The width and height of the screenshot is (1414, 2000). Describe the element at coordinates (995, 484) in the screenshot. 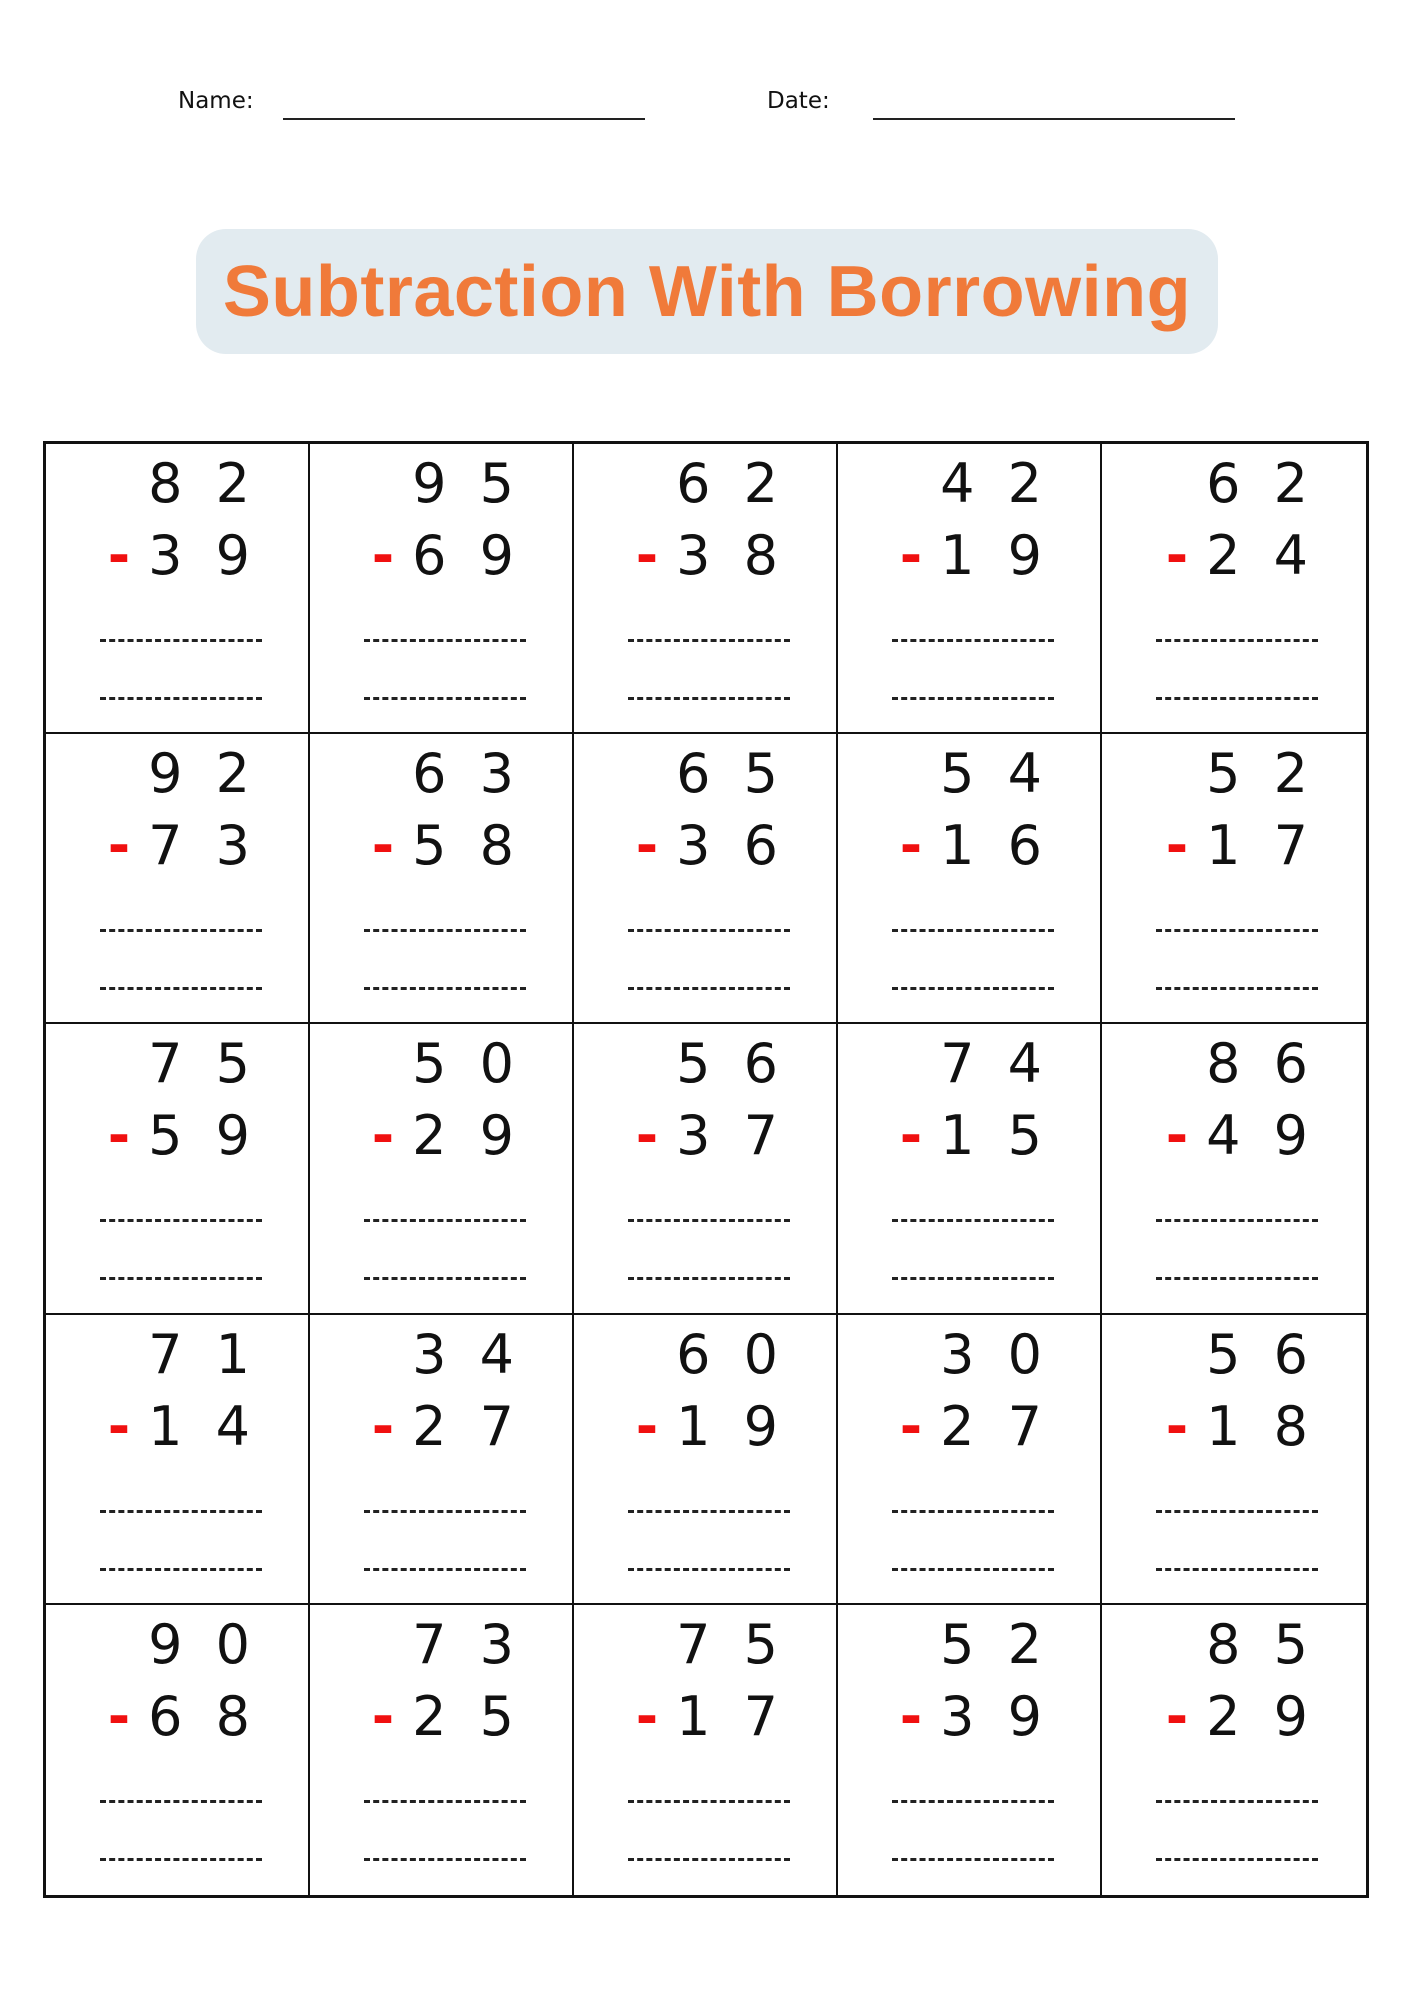

I see `minuend-row: 4 2` at that location.